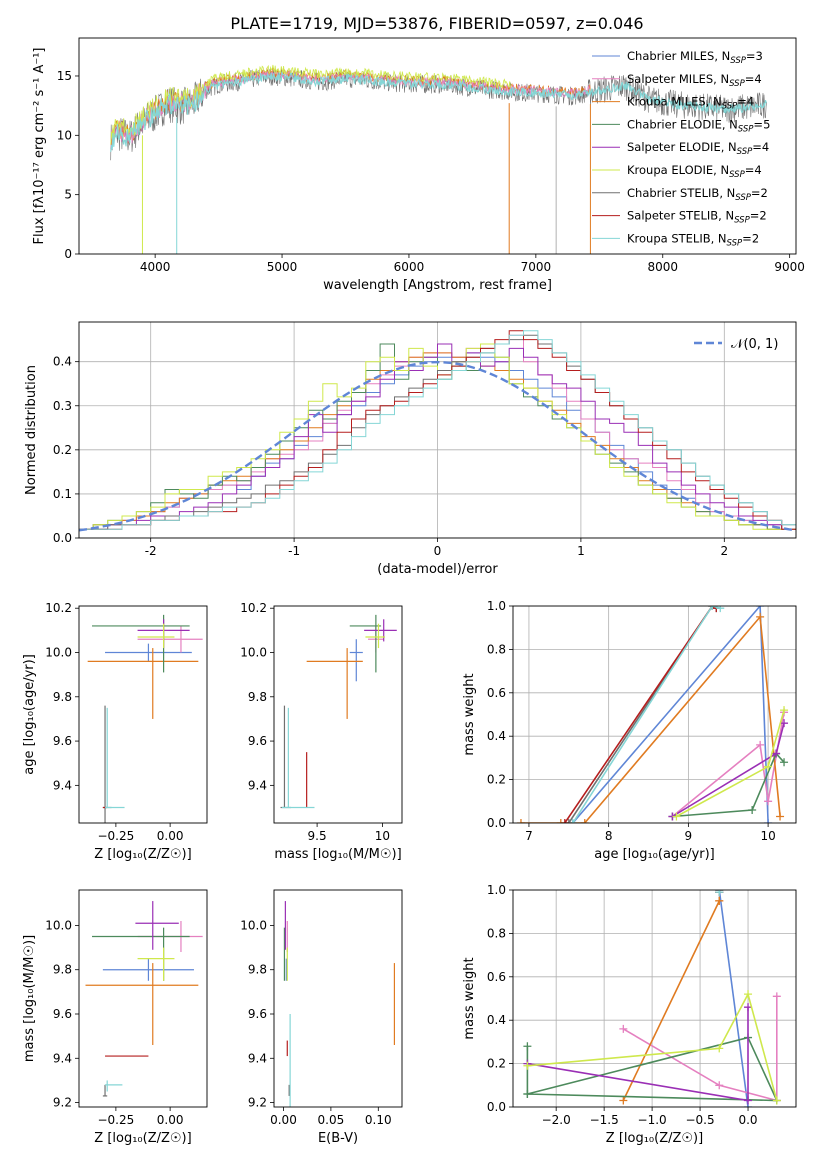  I want to click on x-tick-label: 8000, so click(662, 267).